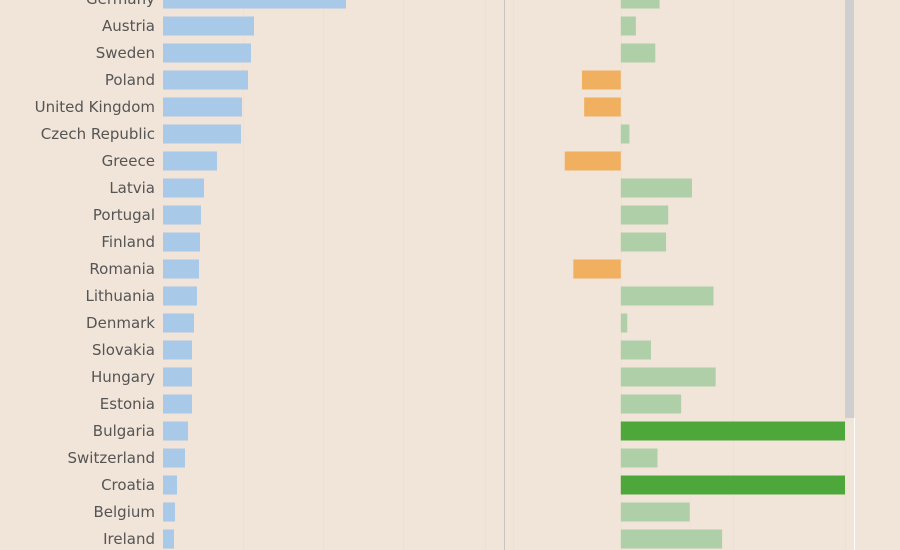 Image resolution: width=900 pixels, height=550 pixels. I want to click on scrollbar-track, so click(849, 209).